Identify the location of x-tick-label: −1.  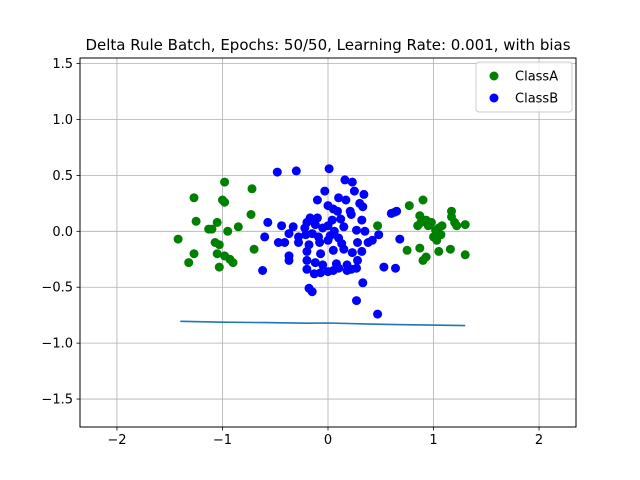
(222, 440).